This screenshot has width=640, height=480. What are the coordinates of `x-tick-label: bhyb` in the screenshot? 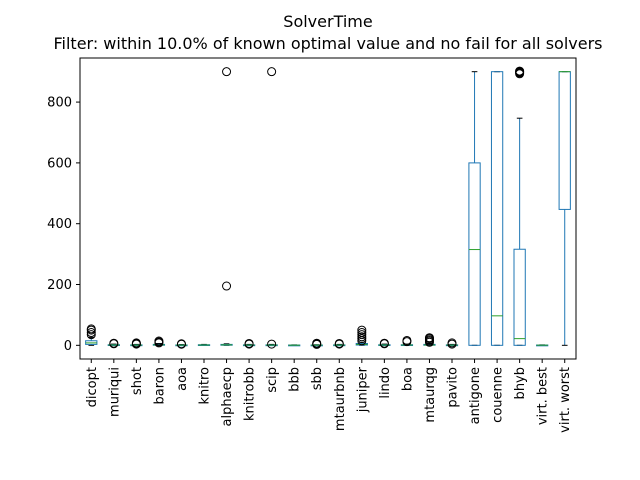 It's located at (520, 383).